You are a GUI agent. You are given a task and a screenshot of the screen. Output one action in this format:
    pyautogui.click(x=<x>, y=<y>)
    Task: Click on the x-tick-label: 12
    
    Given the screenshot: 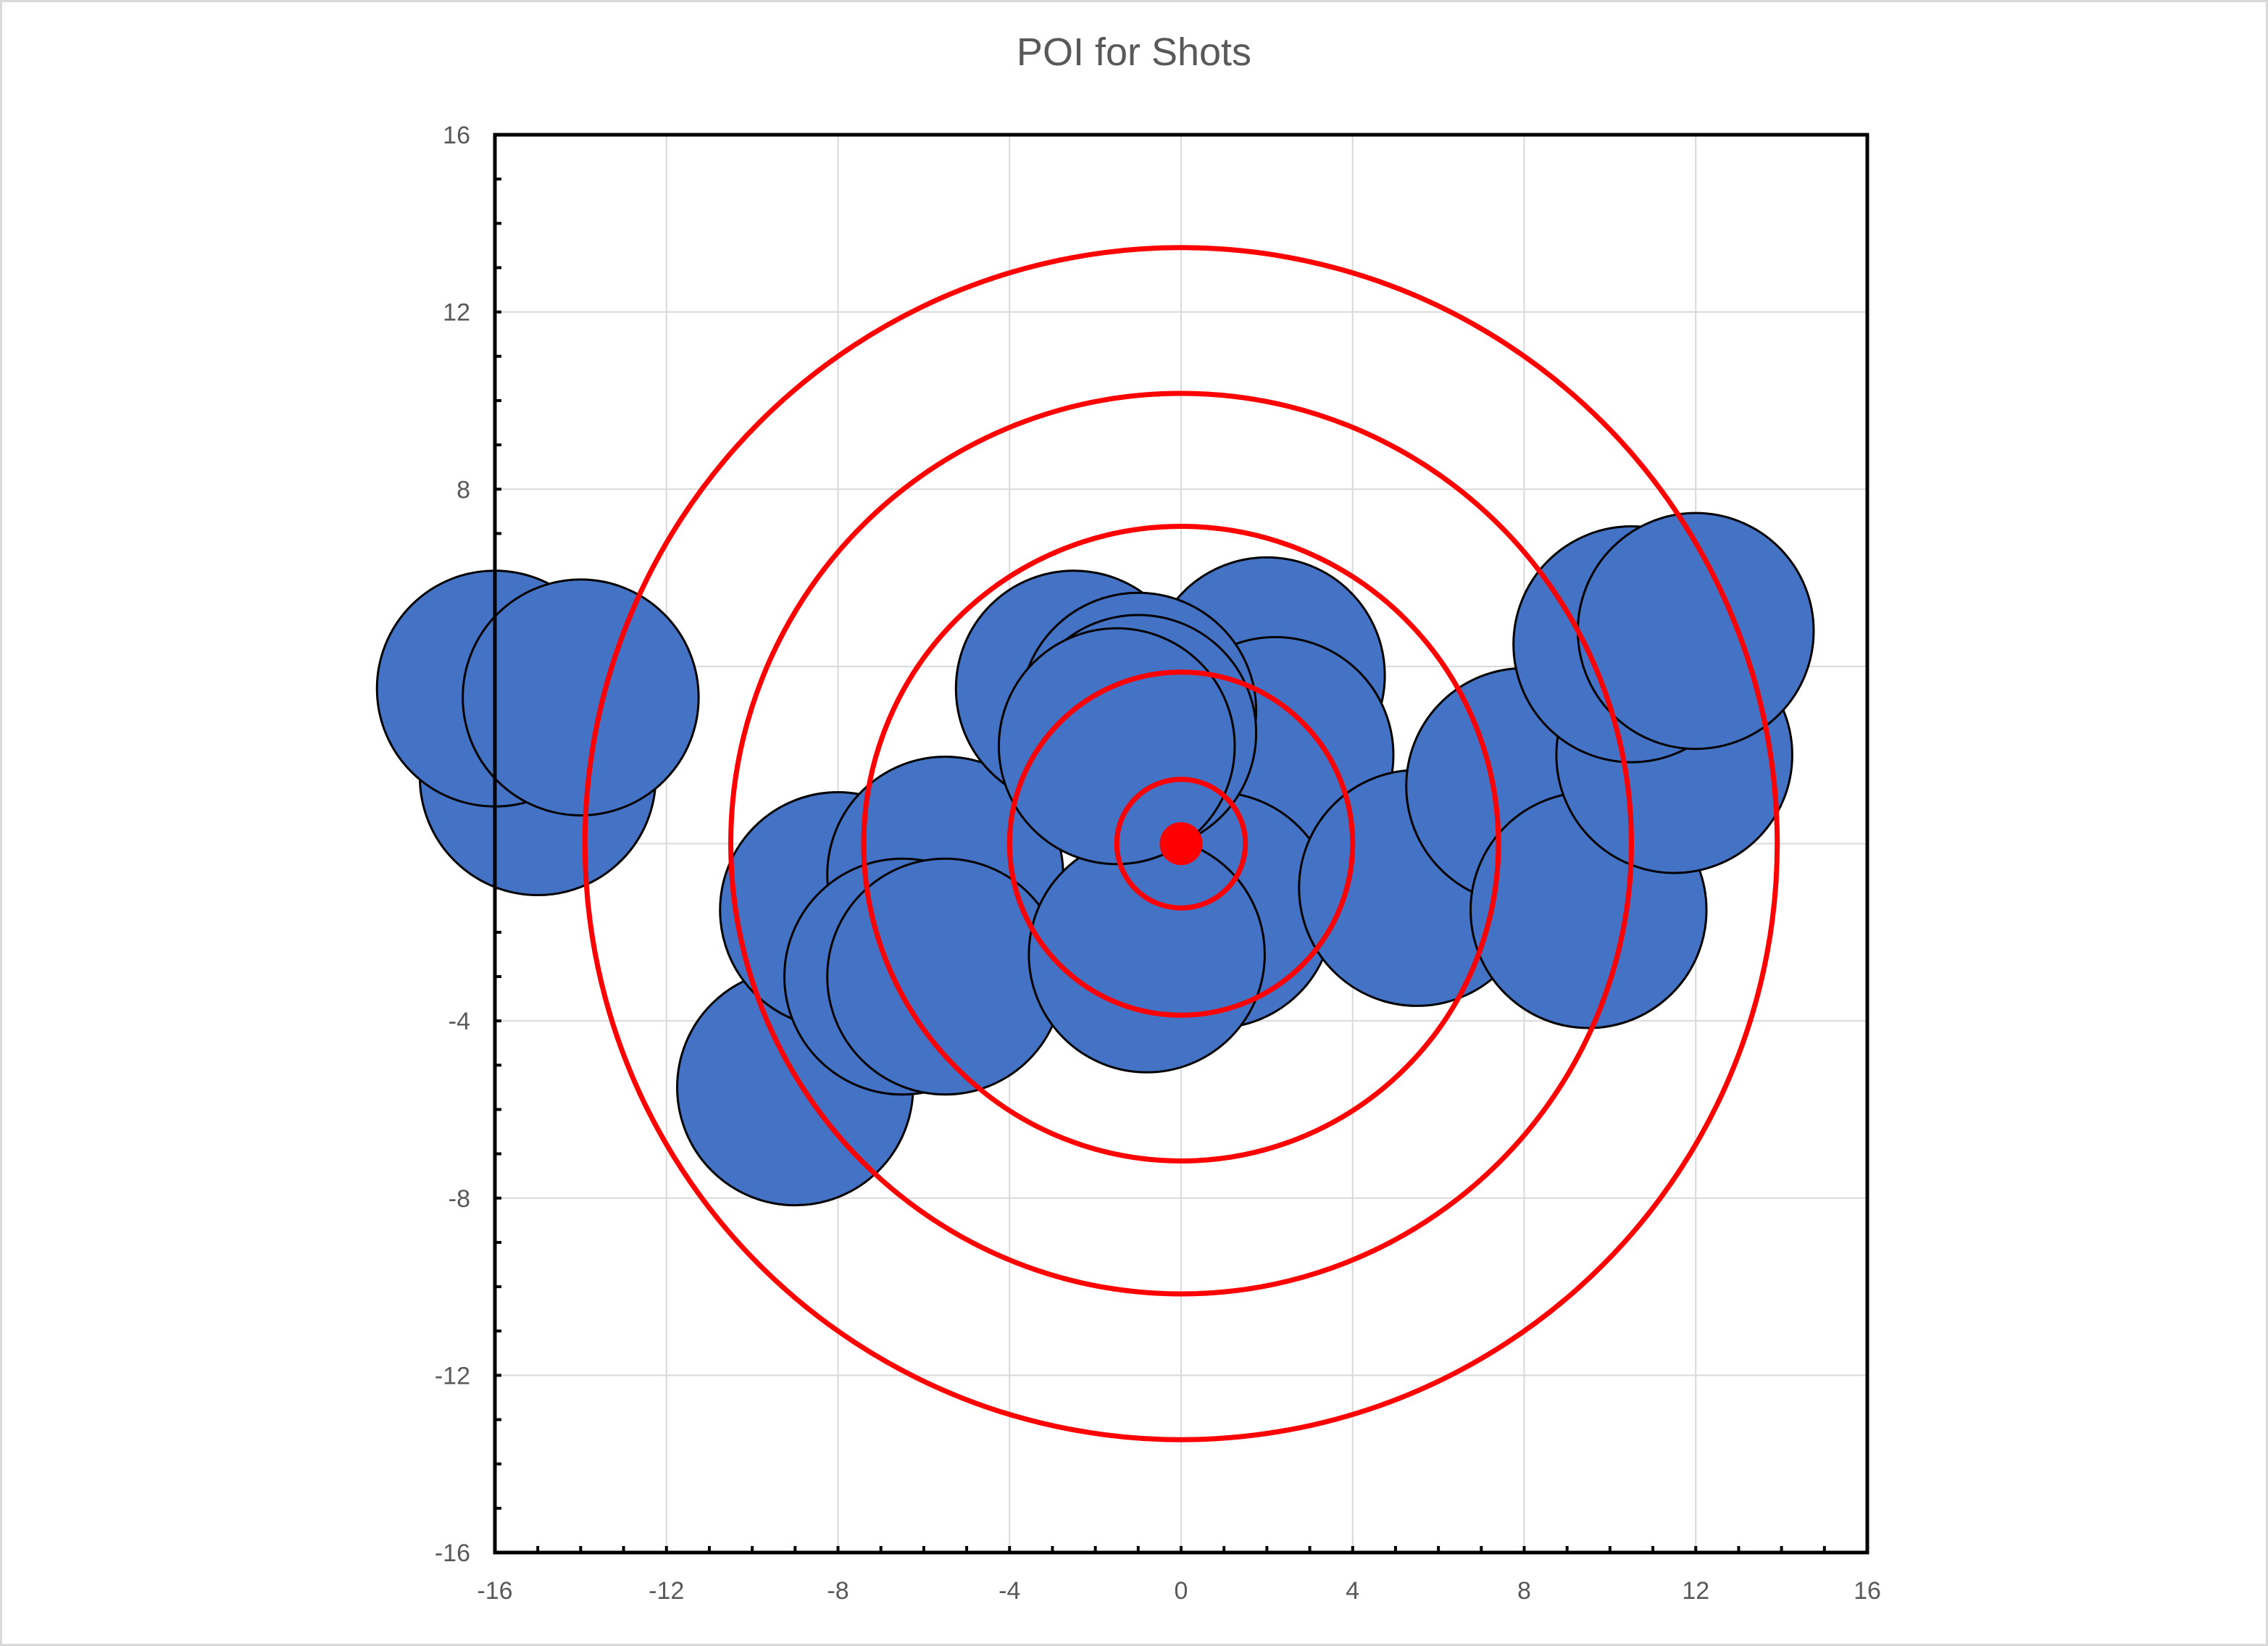 What is the action you would take?
    pyautogui.click(x=1696, y=1591)
    